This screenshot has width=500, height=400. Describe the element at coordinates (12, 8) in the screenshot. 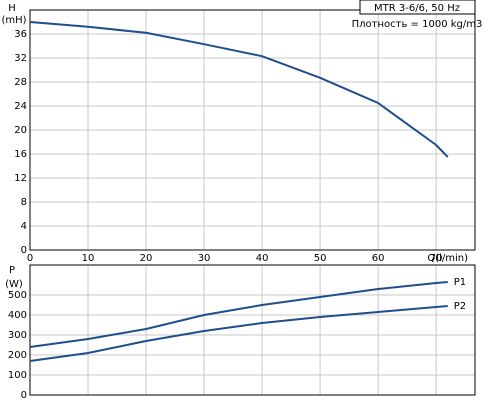

I see `y-axis-label: H` at that location.